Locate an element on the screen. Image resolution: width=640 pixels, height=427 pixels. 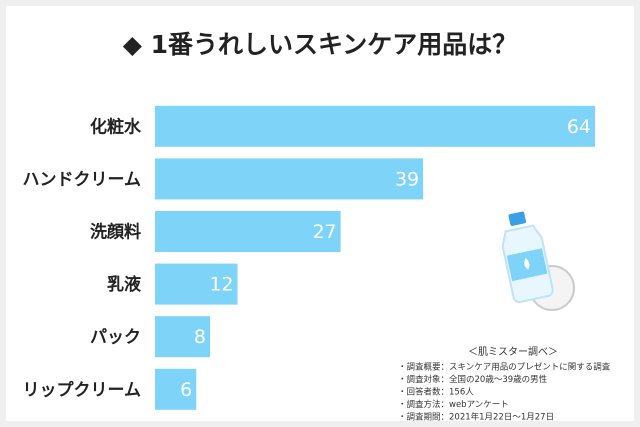
value-label: 8 is located at coordinates (200, 337).